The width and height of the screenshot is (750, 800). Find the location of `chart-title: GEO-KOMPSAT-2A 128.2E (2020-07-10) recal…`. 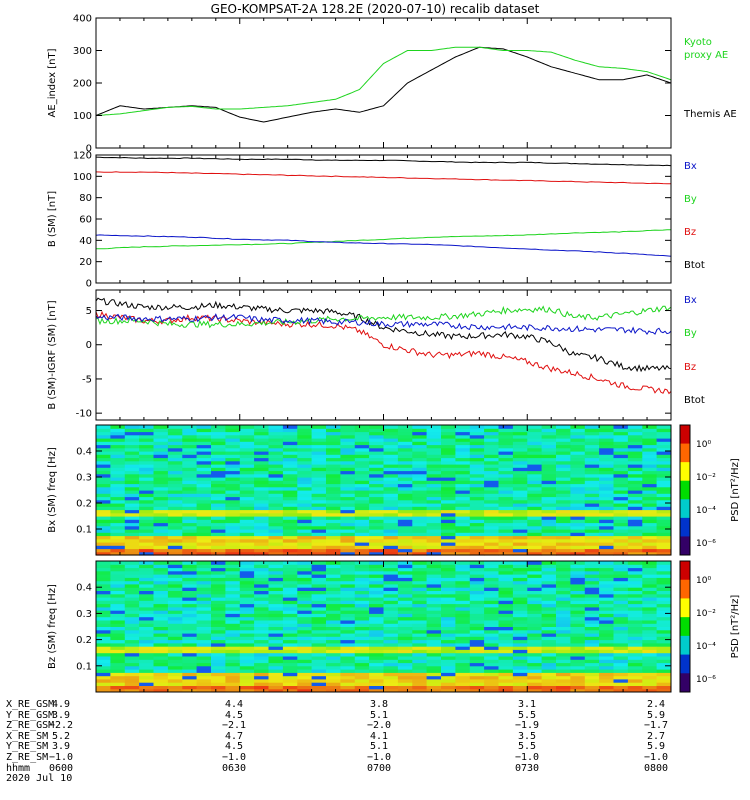

chart-title: GEO-KOMPSAT-2A 128.2E (2020-07-10) recal… is located at coordinates (375, 9).